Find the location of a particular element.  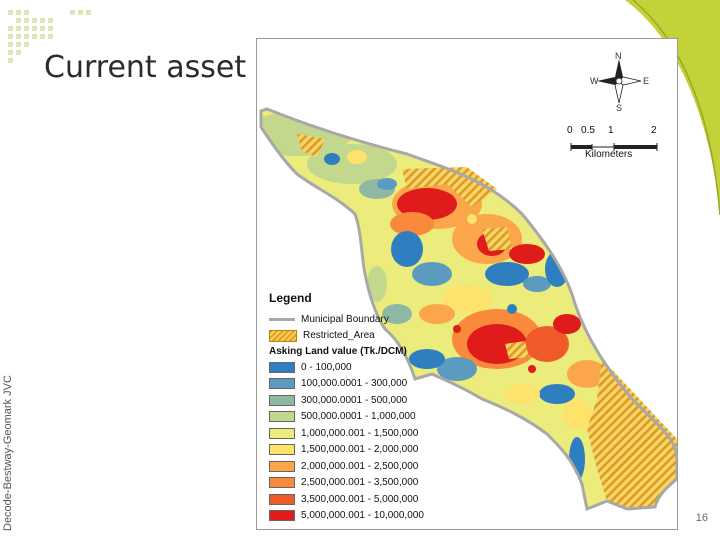

legend-class-label: 500,000.0001 - 1,000,000 is located at coordinates (358, 417).